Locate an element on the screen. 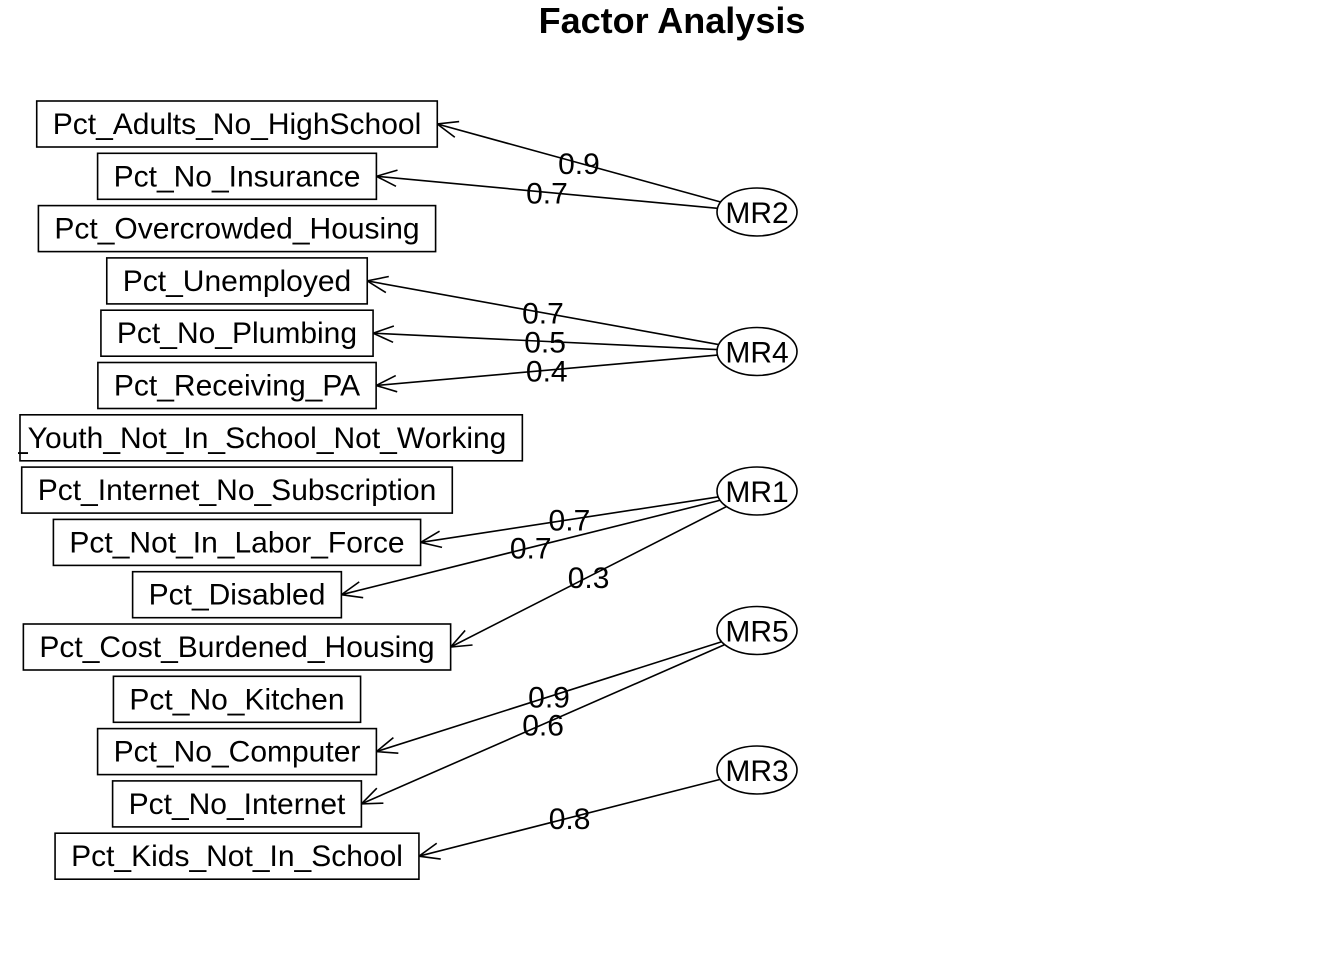  diagram-title: Factor Analysis is located at coordinates (672, 20).